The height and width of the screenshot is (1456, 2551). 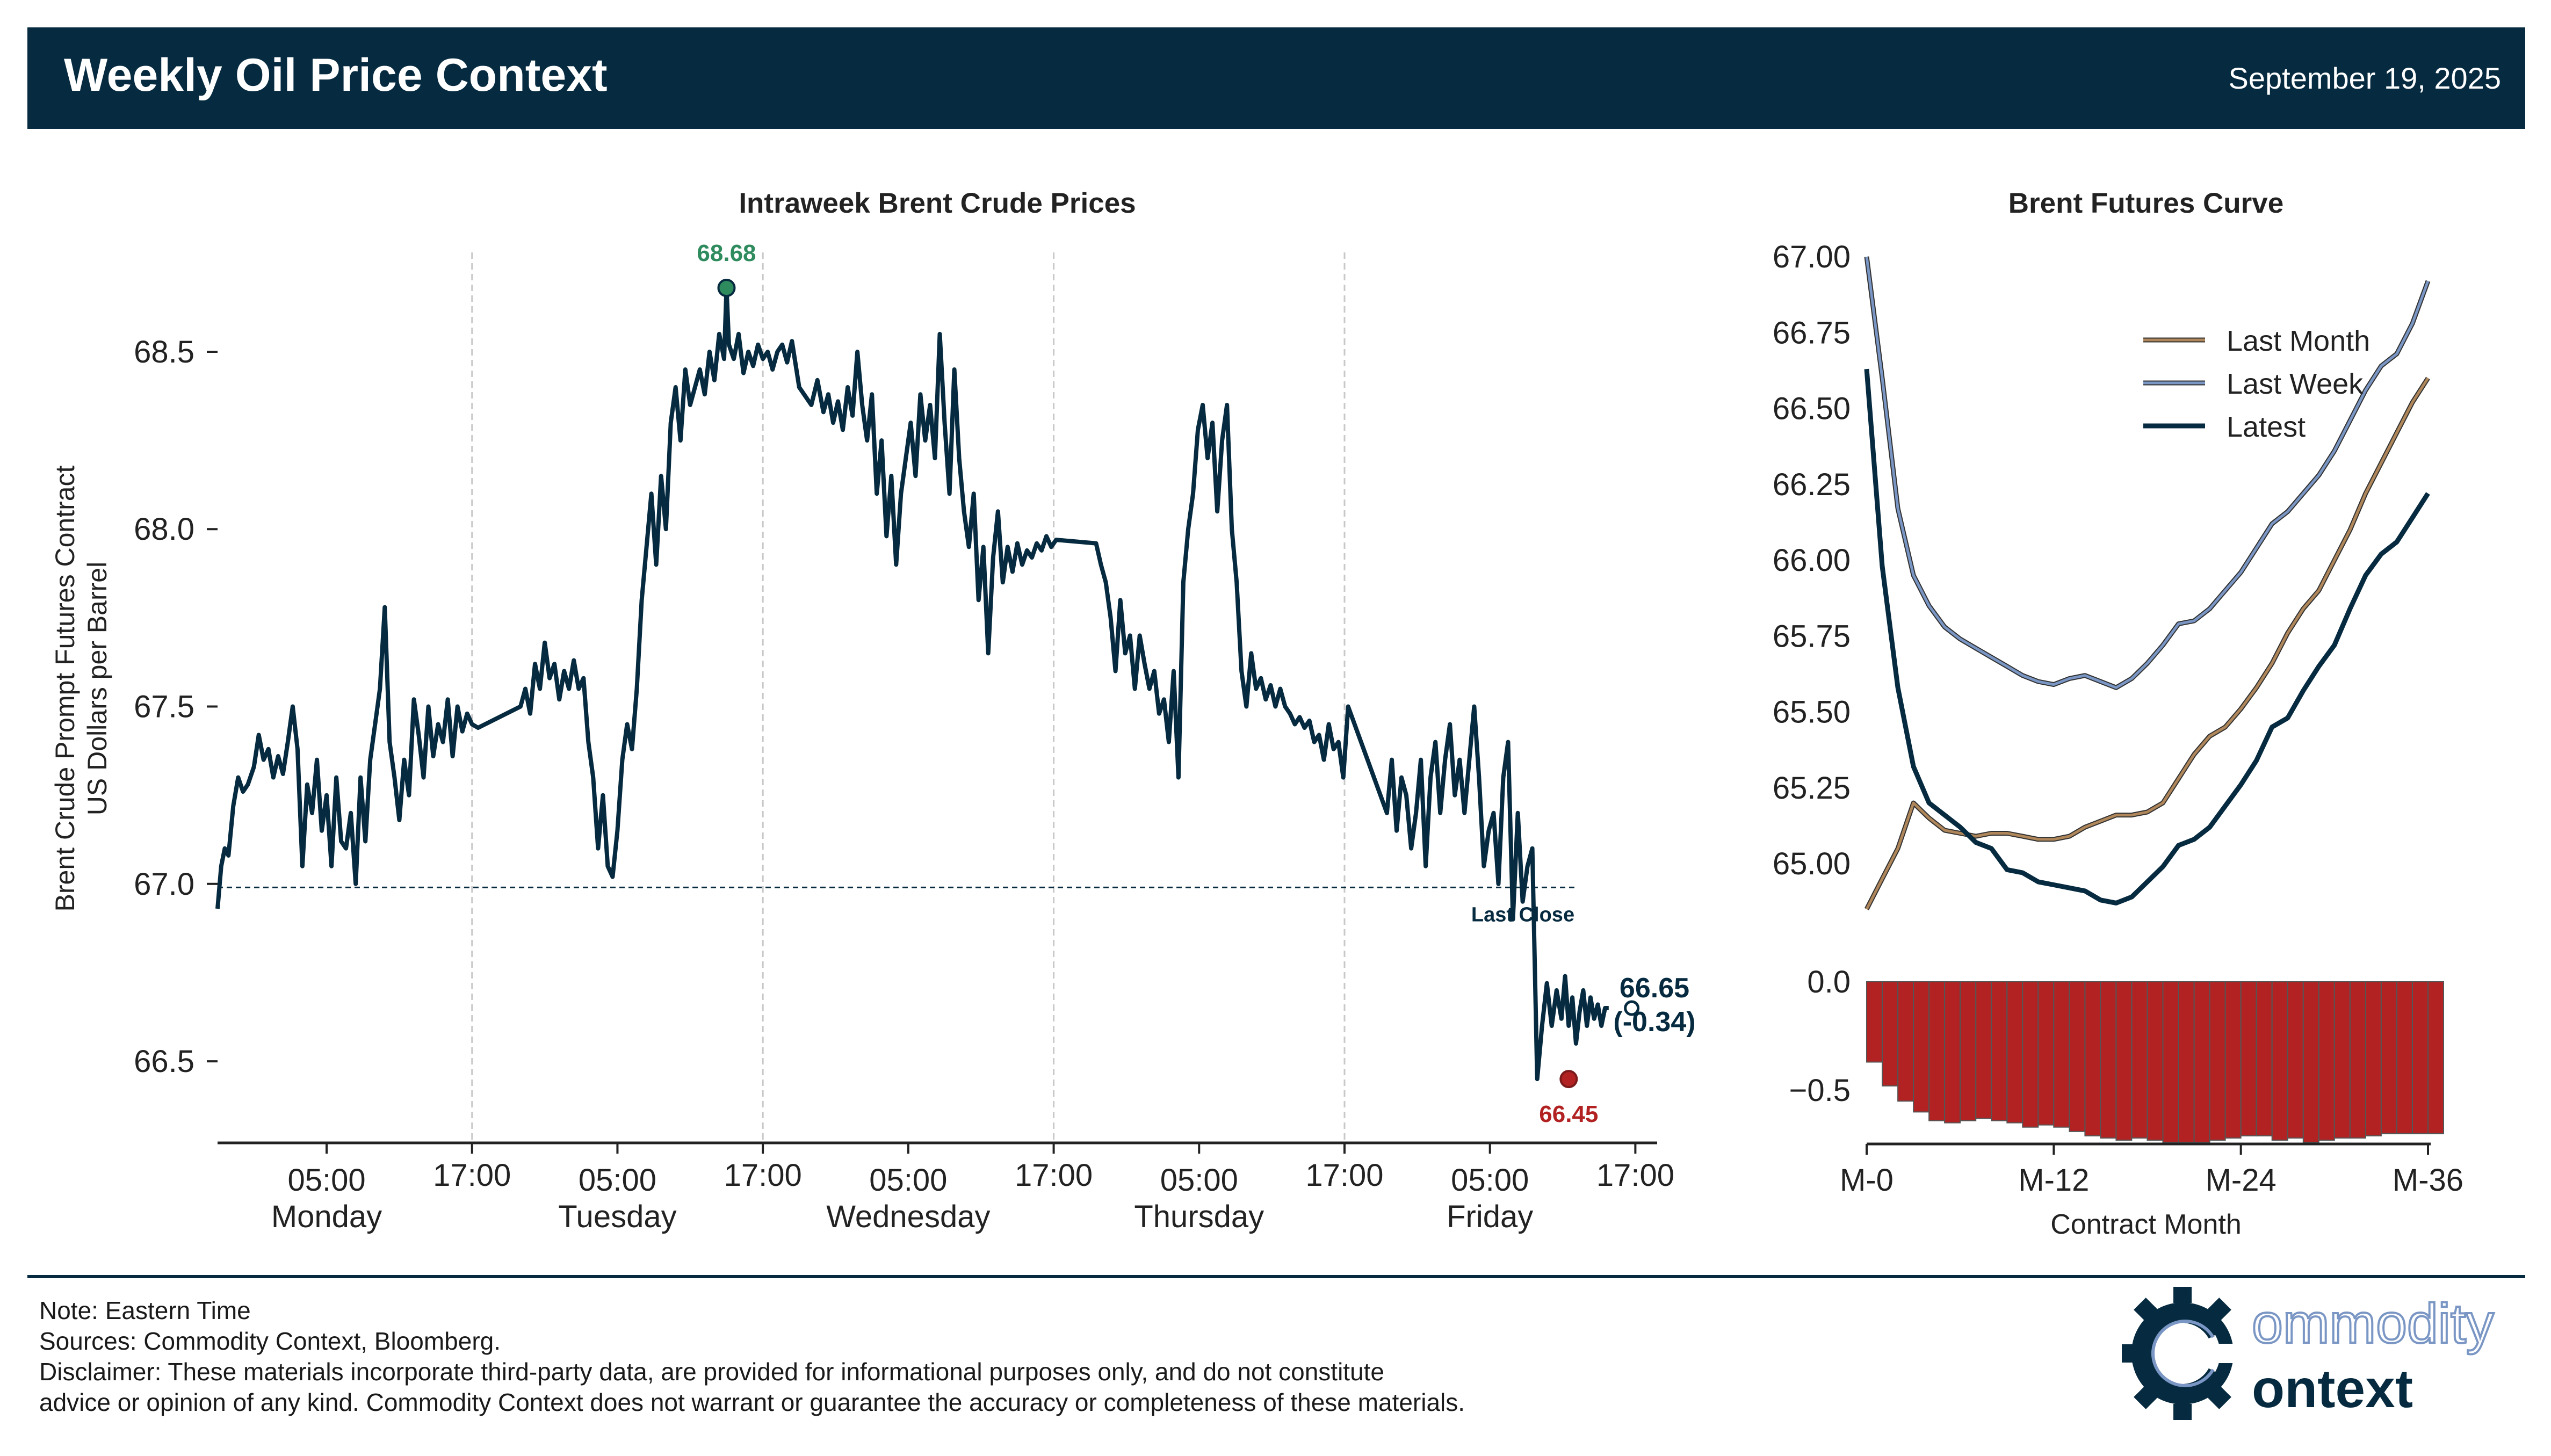 What do you see at coordinates (1490, 1216) in the screenshot?
I see `intraweek-xtick-day-8: Friday` at bounding box center [1490, 1216].